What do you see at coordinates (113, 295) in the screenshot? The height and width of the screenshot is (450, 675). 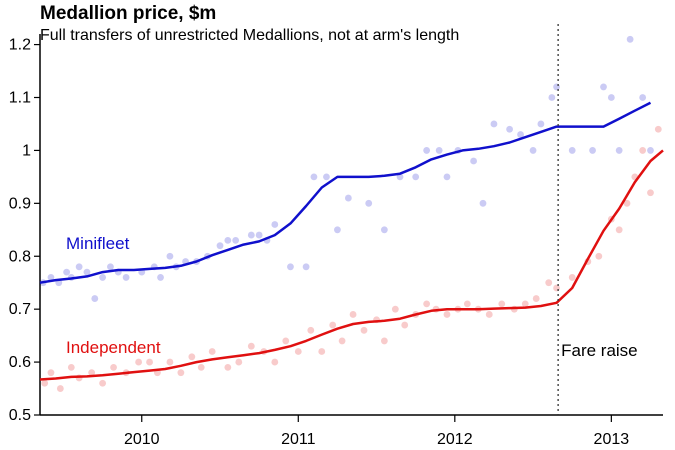 I see `series-labels: Minifleet Independent` at bounding box center [113, 295].